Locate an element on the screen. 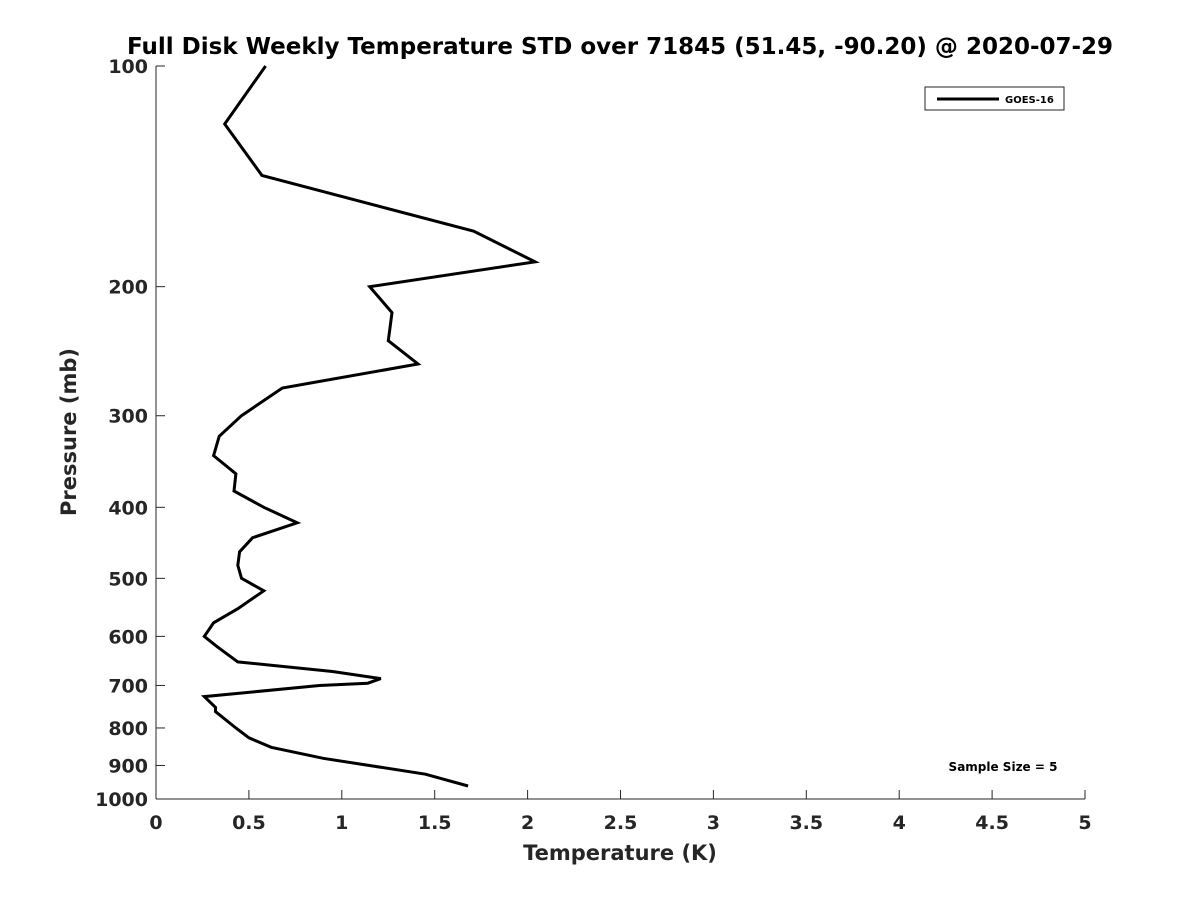  y-tick-label: 200 is located at coordinates (128, 288).